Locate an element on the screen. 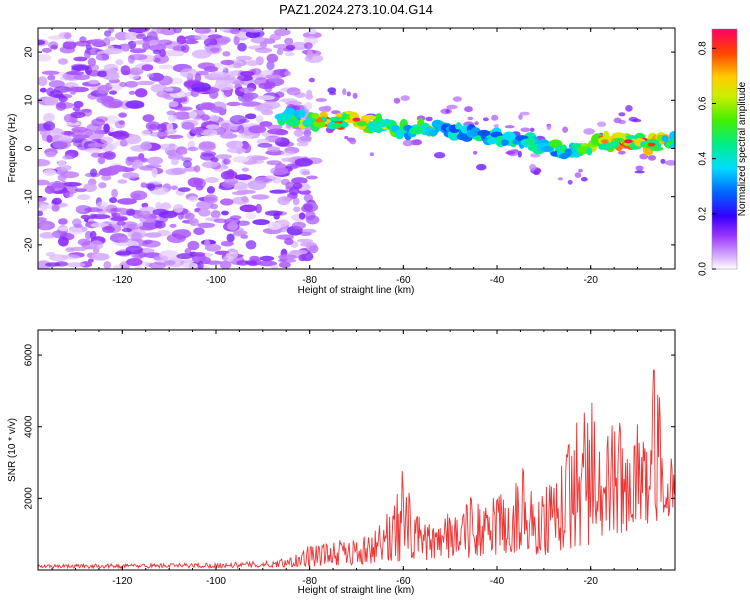 Image resolution: width=750 pixels, height=600 pixels. spectrogram-y-tick-label: 10 is located at coordinates (29, 100).